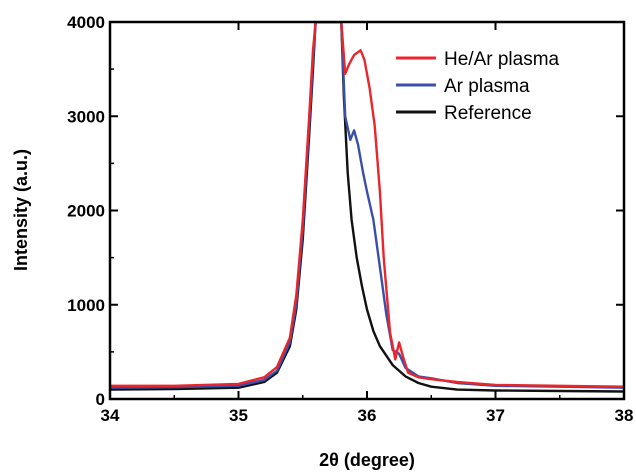  What do you see at coordinates (624, 415) in the screenshot?
I see `x-tick-label: 38` at bounding box center [624, 415].